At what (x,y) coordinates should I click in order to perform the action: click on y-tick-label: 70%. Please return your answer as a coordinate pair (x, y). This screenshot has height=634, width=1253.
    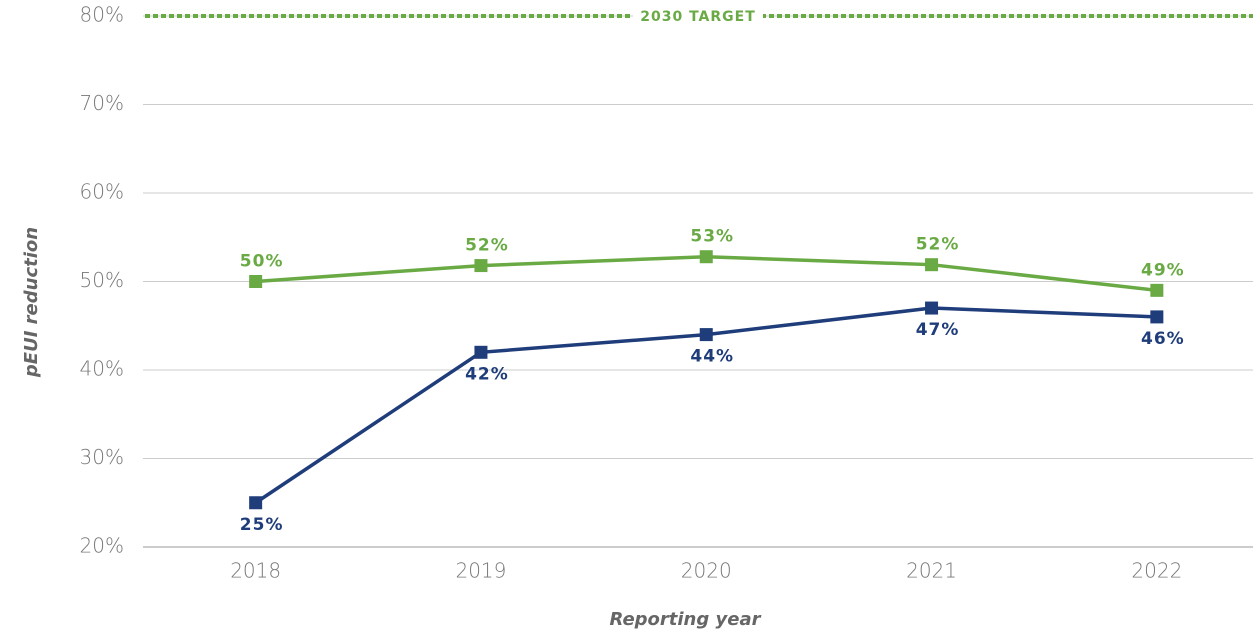
    Looking at the image, I should click on (102, 103).